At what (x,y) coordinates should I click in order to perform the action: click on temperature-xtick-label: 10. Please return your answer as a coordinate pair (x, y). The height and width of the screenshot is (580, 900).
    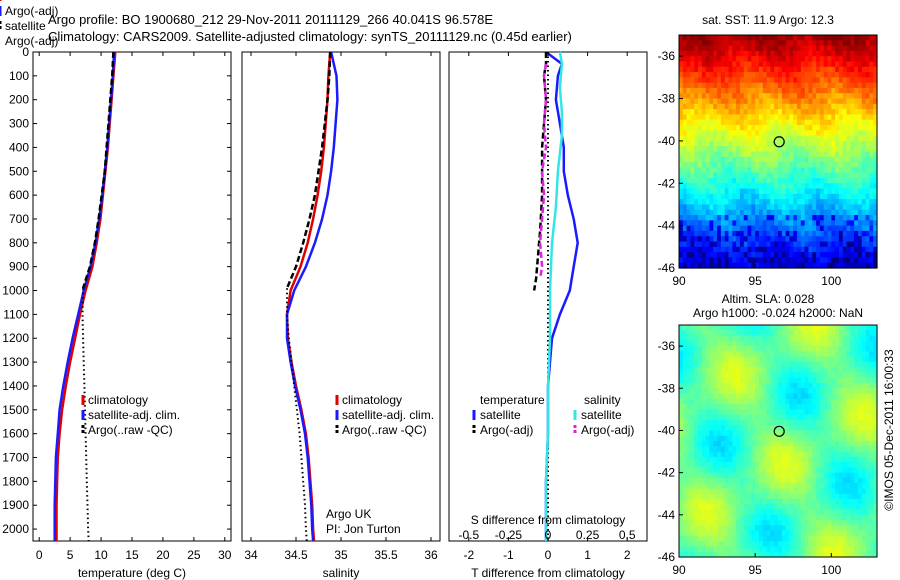
    Looking at the image, I should click on (101, 555).